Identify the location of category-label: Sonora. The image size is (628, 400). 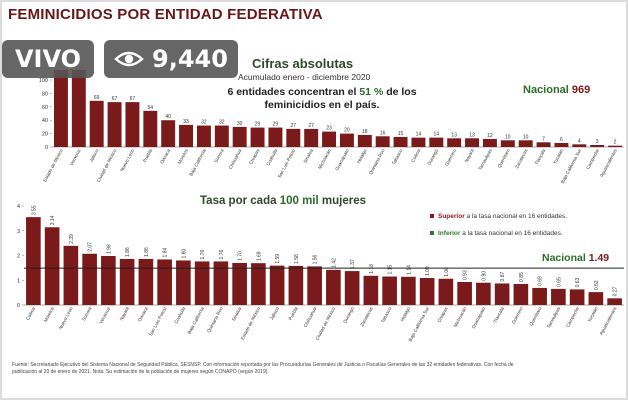
(219, 156).